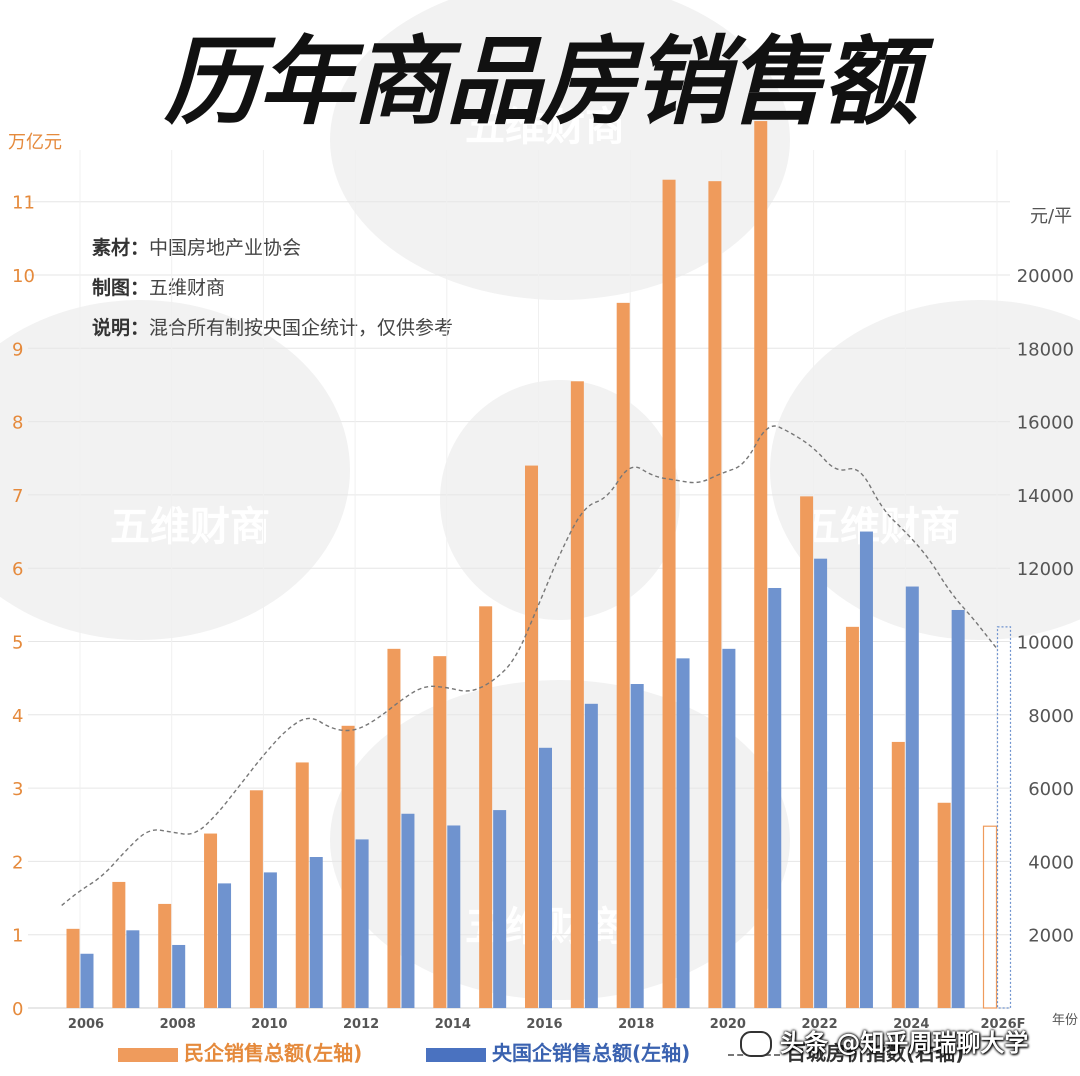 The image size is (1080, 1076). Describe the element at coordinates (133, 969) in the screenshot. I see `bar-state-2007` at that location.